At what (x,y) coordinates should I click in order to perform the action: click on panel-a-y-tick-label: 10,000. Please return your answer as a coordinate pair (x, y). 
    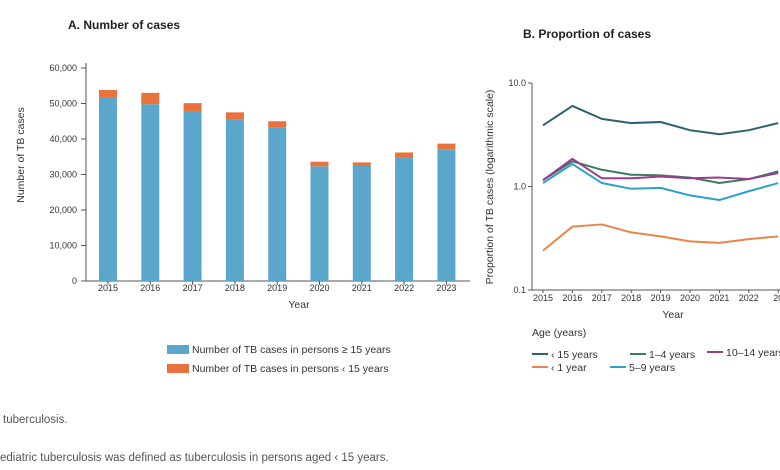
    Looking at the image, I should click on (63, 246).